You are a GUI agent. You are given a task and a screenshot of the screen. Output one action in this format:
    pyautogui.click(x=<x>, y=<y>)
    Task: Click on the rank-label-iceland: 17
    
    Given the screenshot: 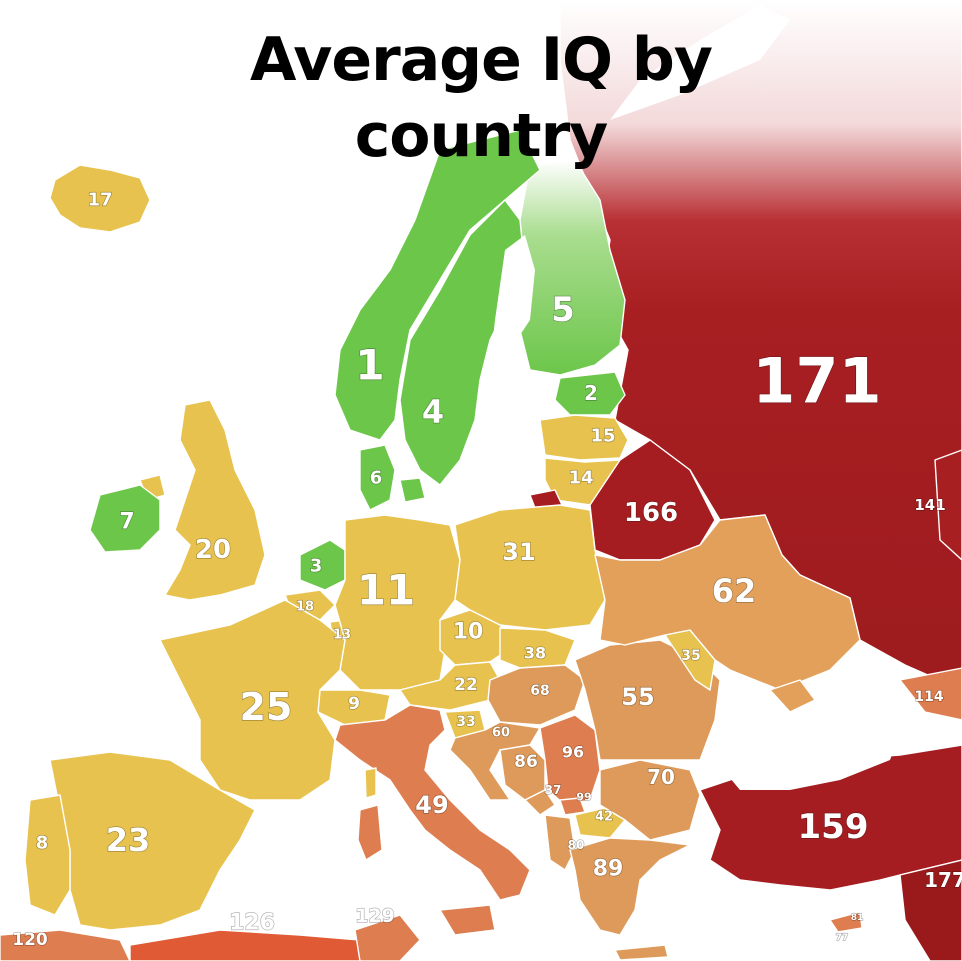 What is the action you would take?
    pyautogui.click(x=99, y=200)
    